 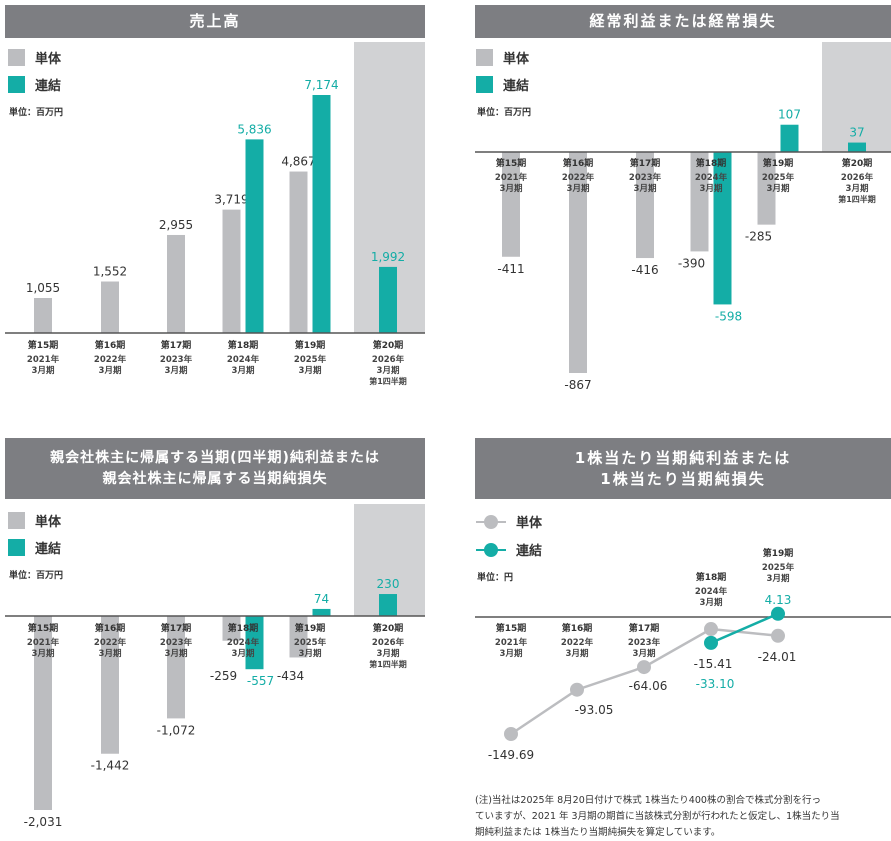 I want to click on point-consolidated, so click(x=711, y=642).